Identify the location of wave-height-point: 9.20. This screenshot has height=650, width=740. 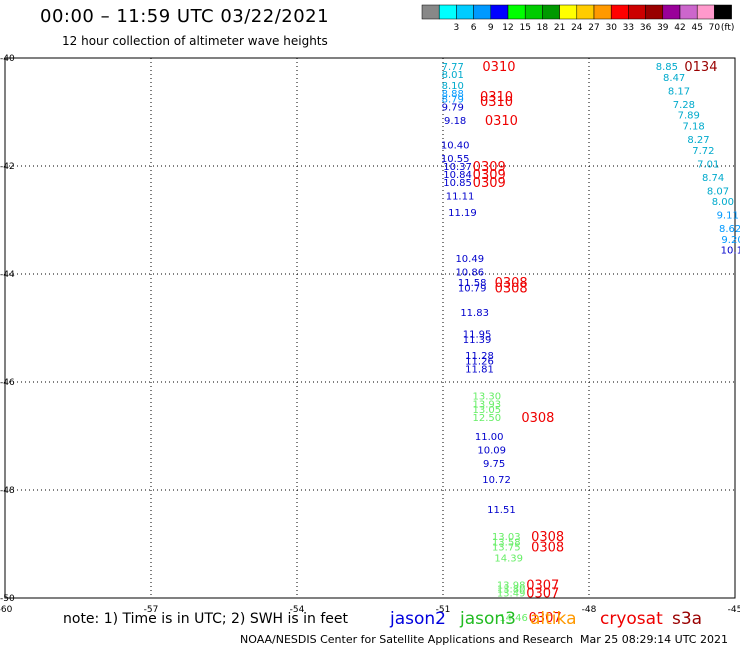
(730, 240).